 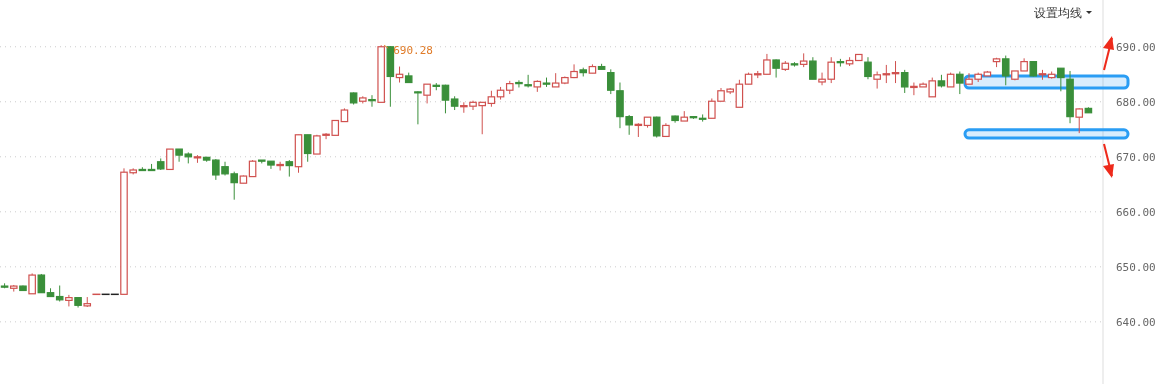 What do you see at coordinates (1136, 212) in the screenshot?
I see `y-tick-label: 660.00` at bounding box center [1136, 212].